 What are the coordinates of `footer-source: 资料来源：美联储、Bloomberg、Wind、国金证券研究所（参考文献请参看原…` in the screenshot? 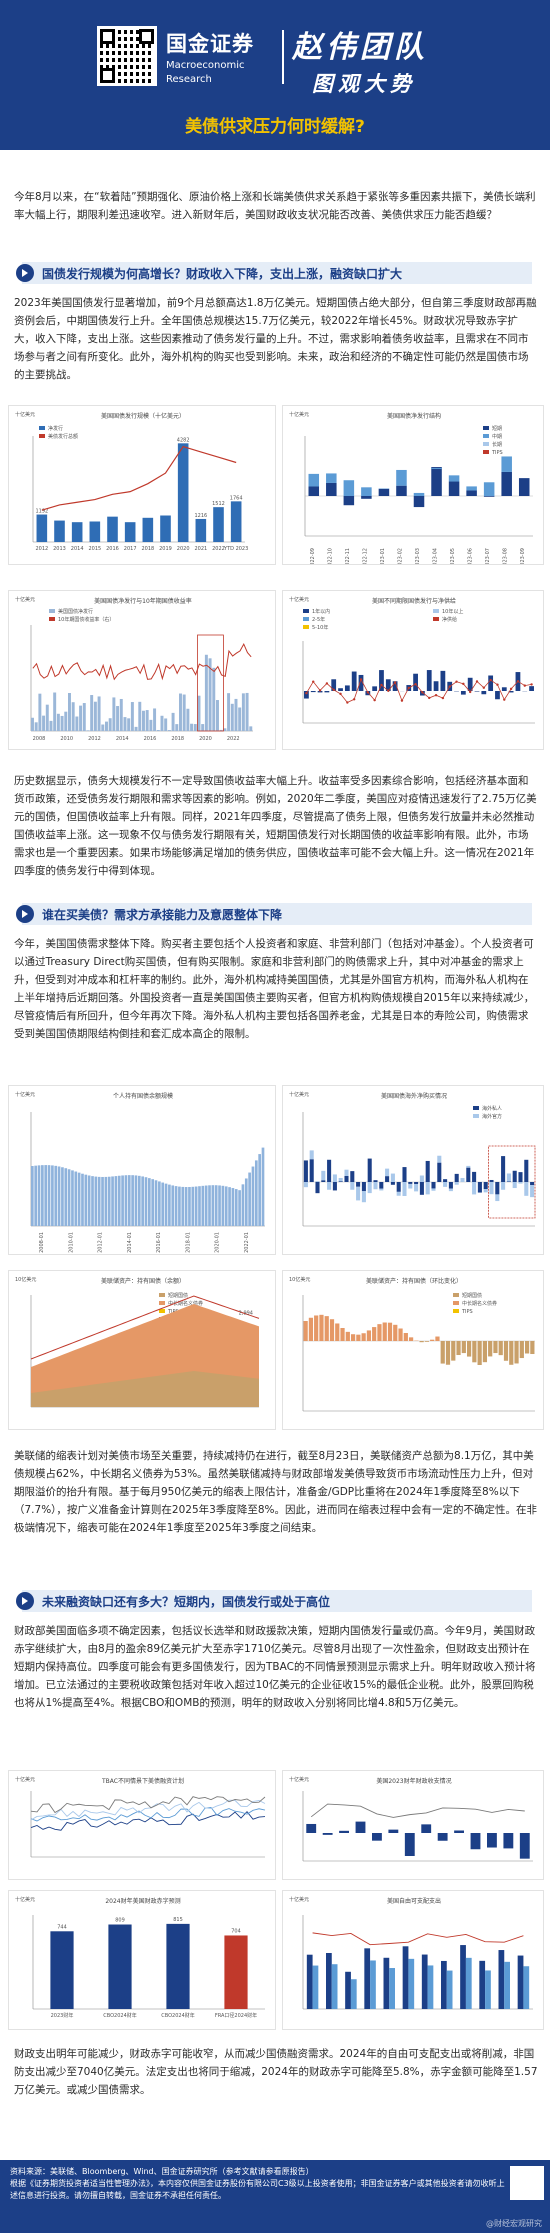 It's located at (260, 2184).